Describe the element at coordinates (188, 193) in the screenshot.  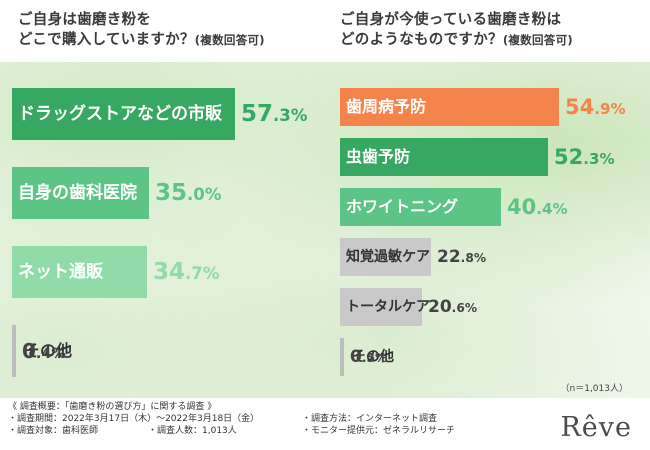
I see `bar-value-2: 35.0%` at that location.